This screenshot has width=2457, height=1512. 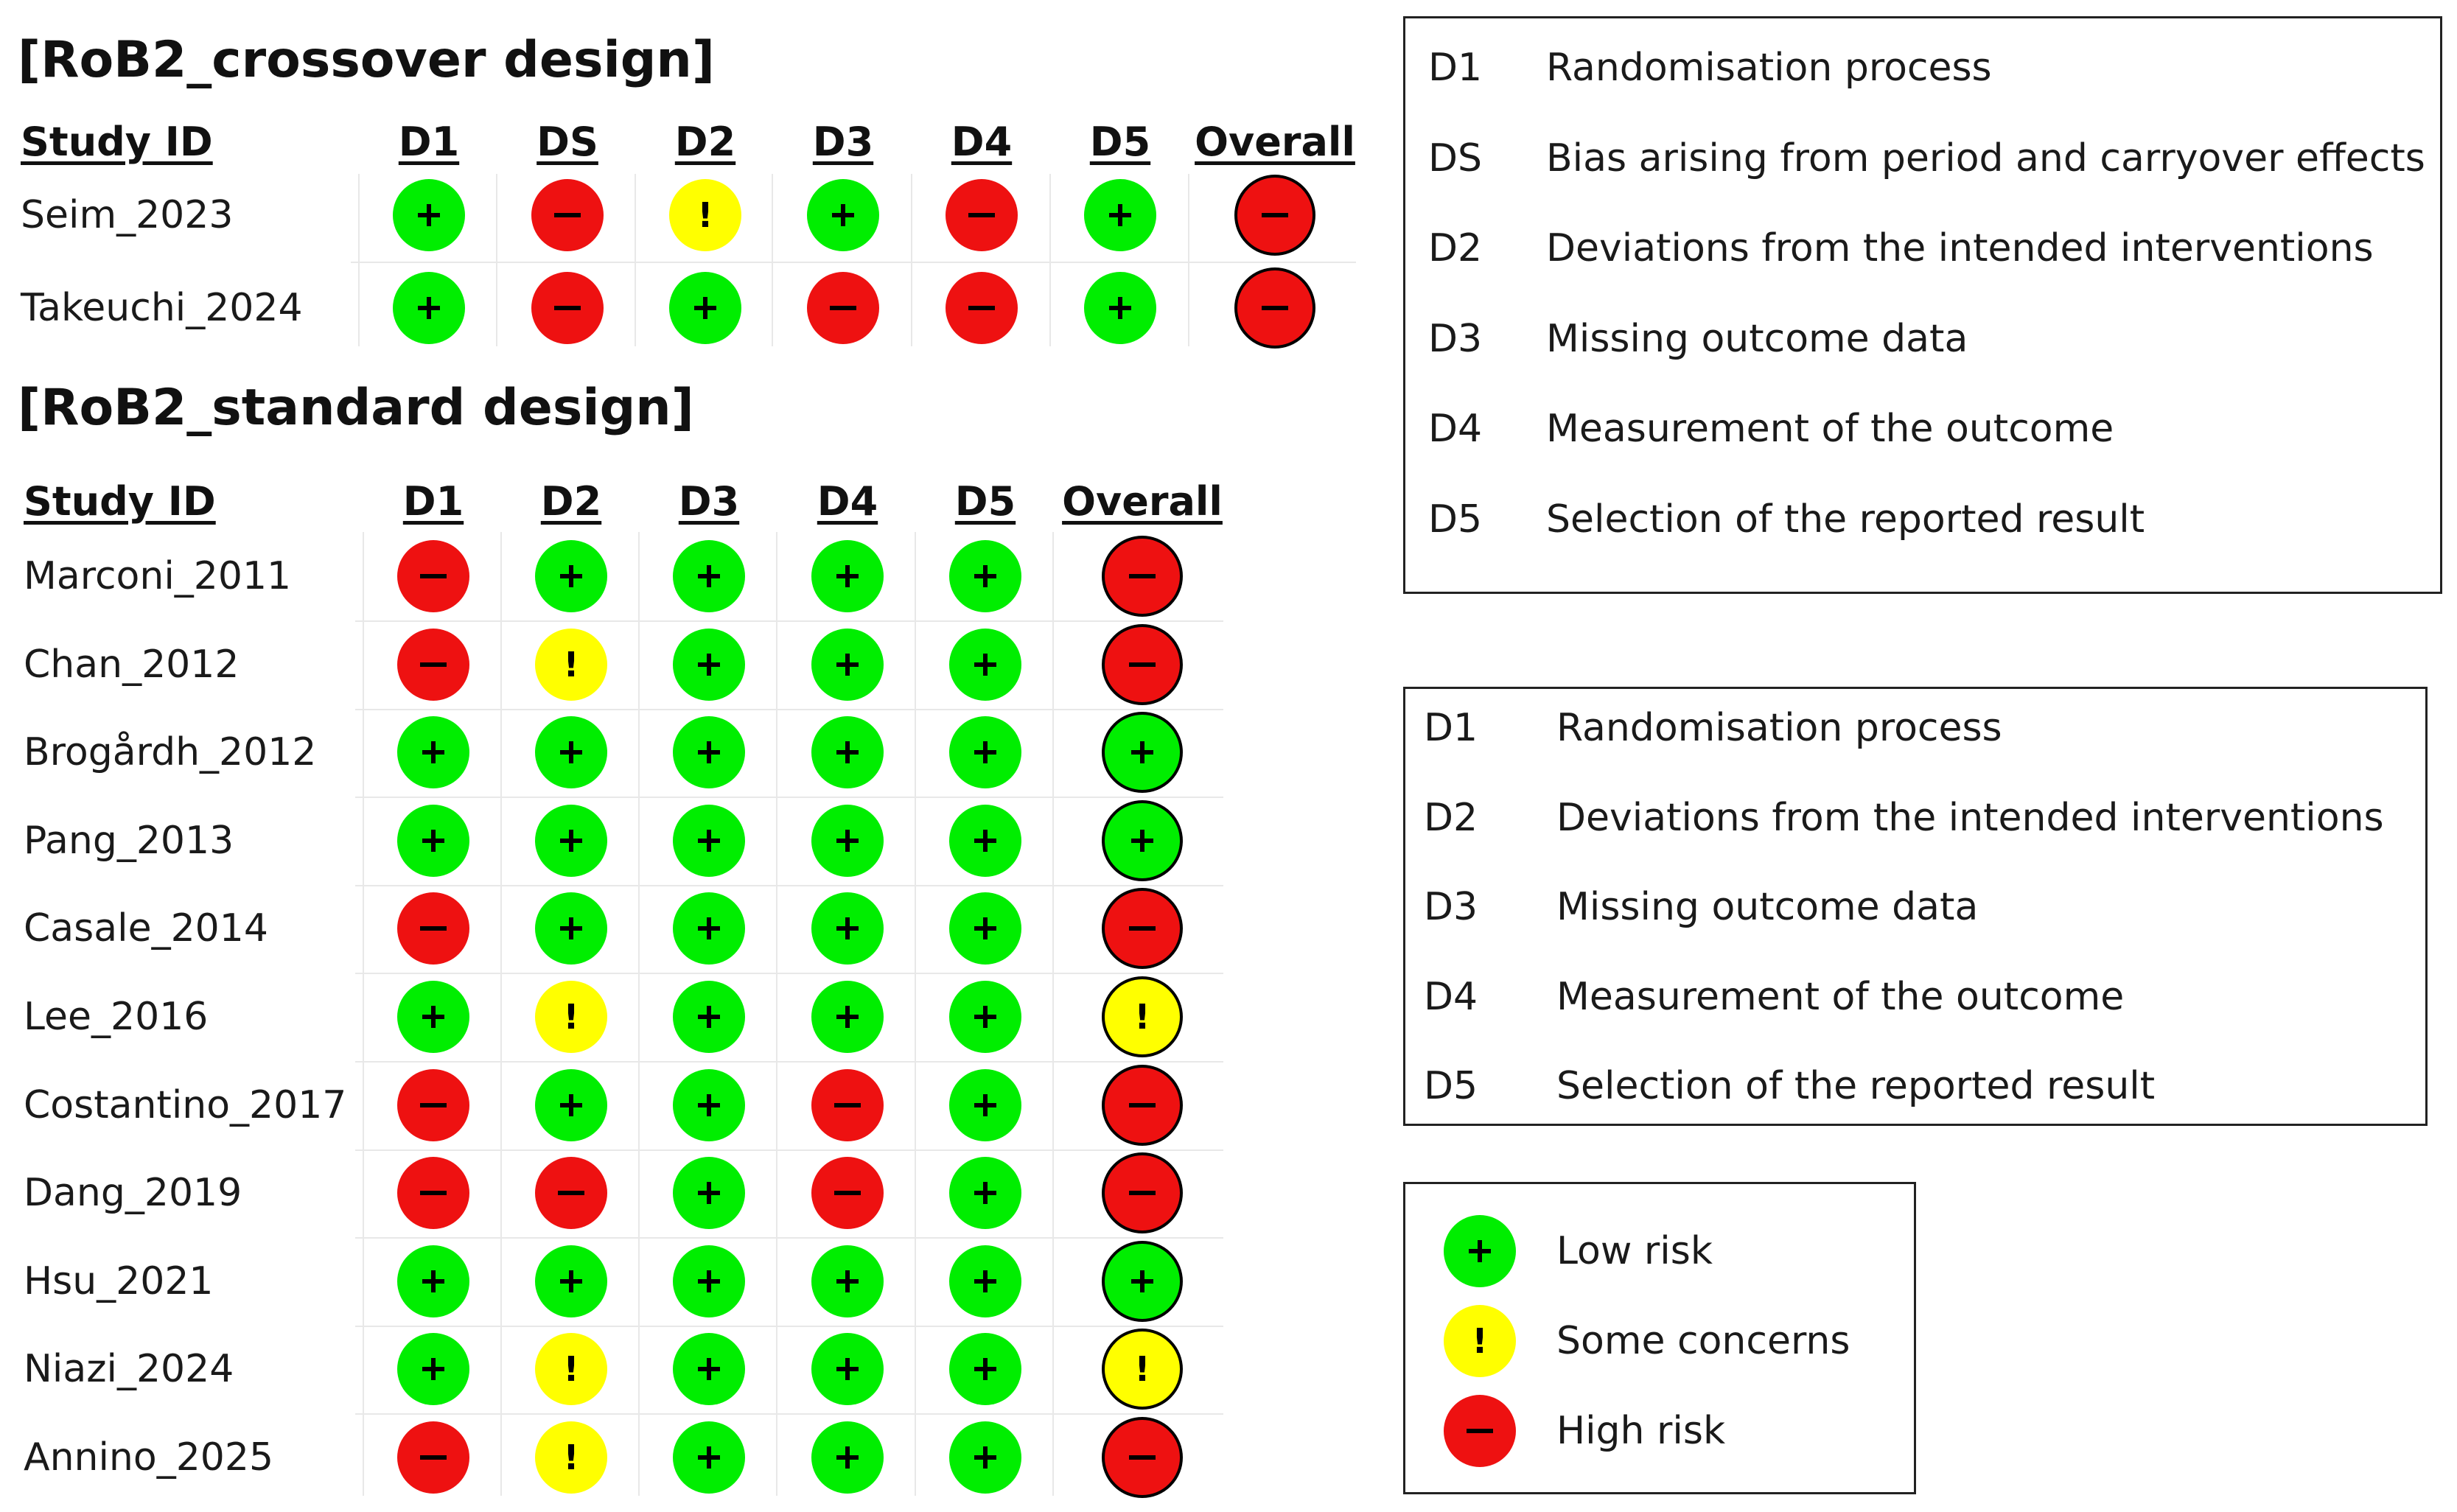 What do you see at coordinates (120, 501) in the screenshot?
I see `standard-study-id-header: Study ID` at bounding box center [120, 501].